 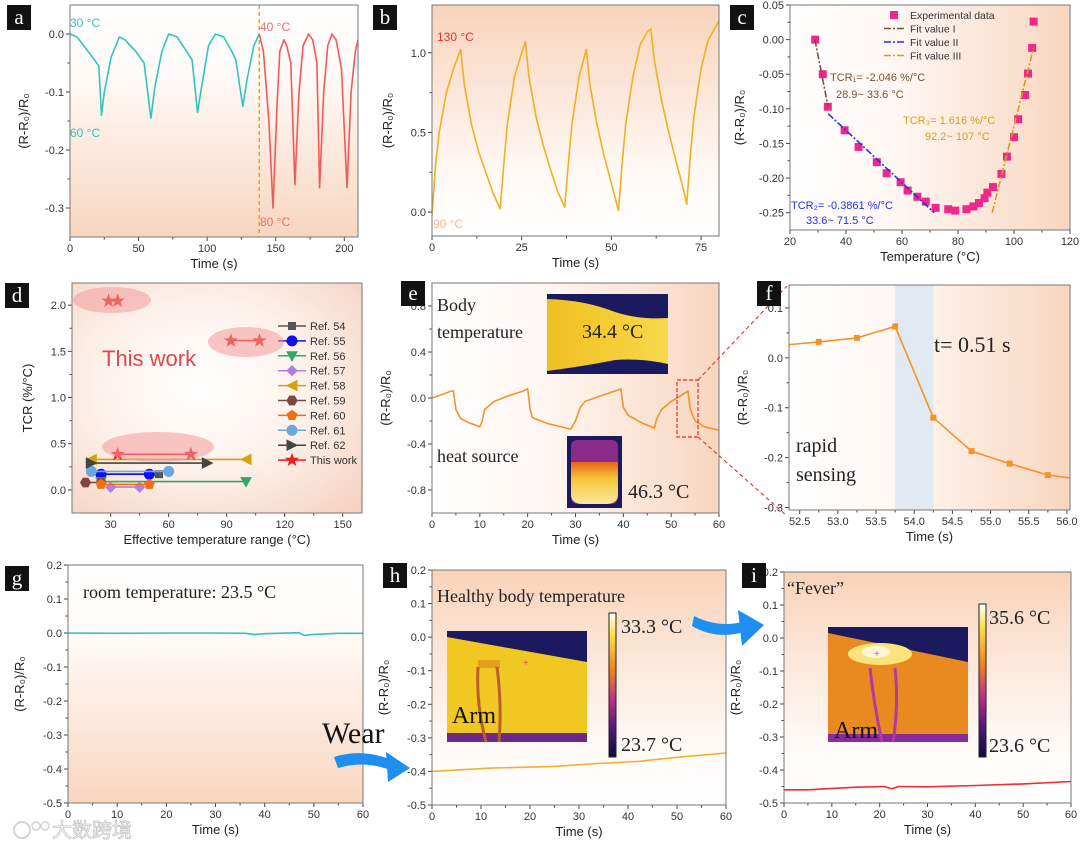 What do you see at coordinates (416, 491) in the screenshot?
I see `y-tick-label: -0.8` at bounding box center [416, 491].